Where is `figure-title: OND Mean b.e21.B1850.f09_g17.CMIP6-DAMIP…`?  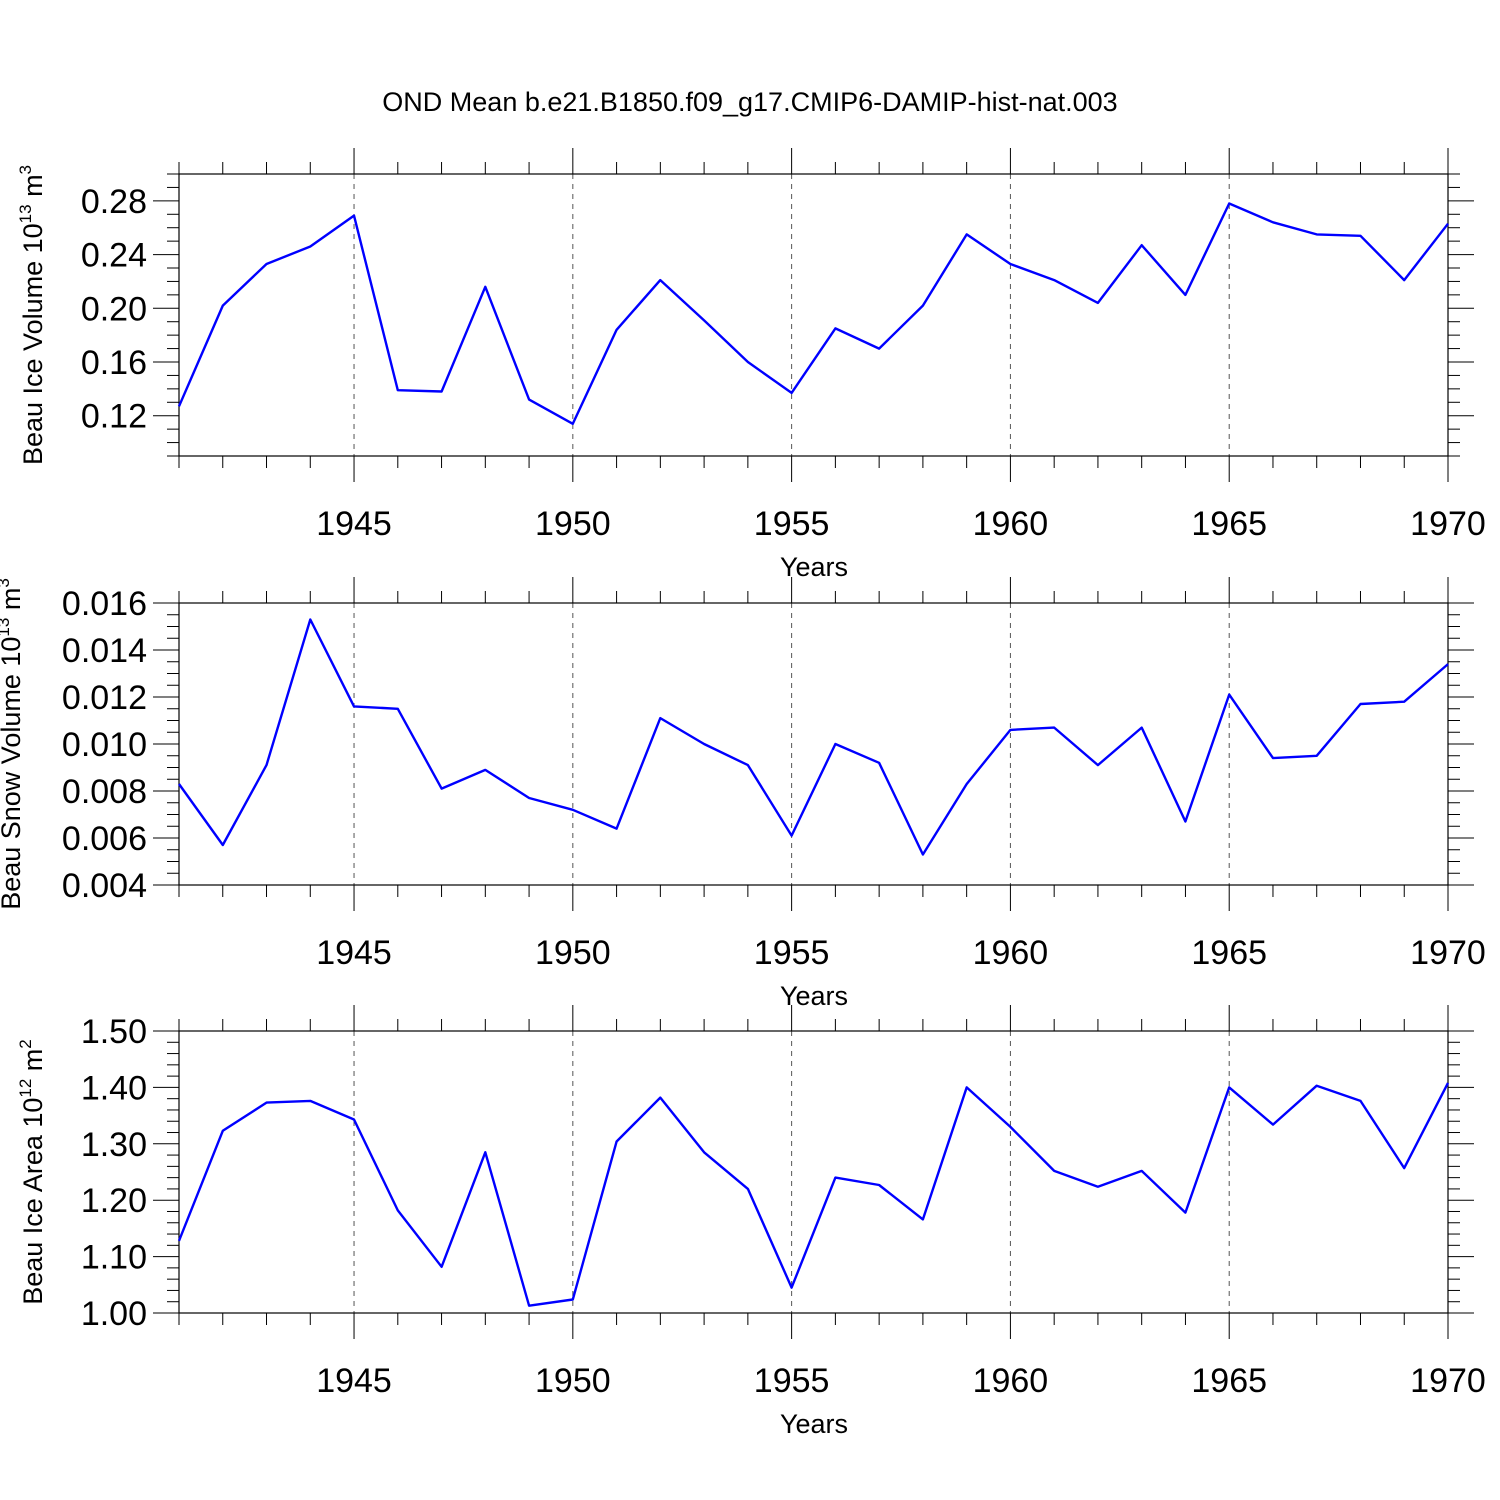 figure-title: OND Mean b.e21.B1850.f09_g17.CMIP6-DAMIP… is located at coordinates (749, 102).